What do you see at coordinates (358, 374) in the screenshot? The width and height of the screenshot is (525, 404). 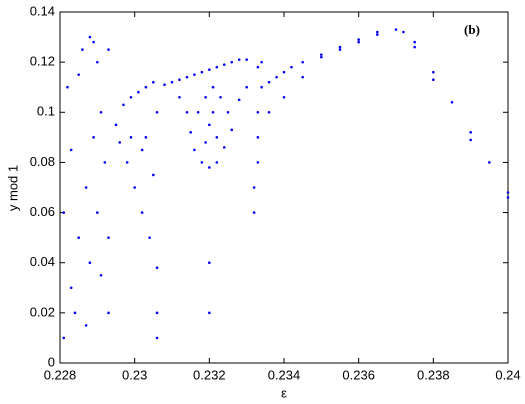 I see `x-tick-label: 0.236` at bounding box center [358, 374].